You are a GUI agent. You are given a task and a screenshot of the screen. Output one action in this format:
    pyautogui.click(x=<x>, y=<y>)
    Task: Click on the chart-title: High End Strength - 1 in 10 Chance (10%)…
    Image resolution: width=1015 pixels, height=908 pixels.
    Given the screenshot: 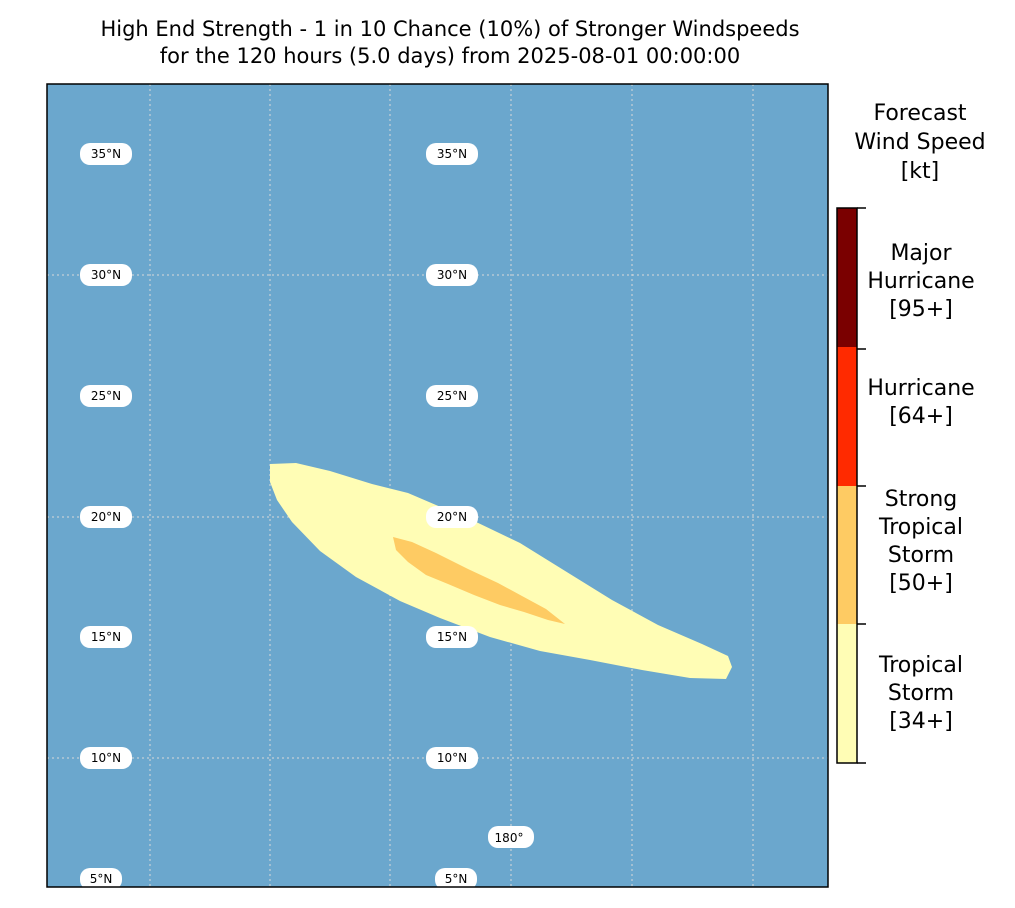 What is the action you would take?
    pyautogui.click(x=450, y=43)
    